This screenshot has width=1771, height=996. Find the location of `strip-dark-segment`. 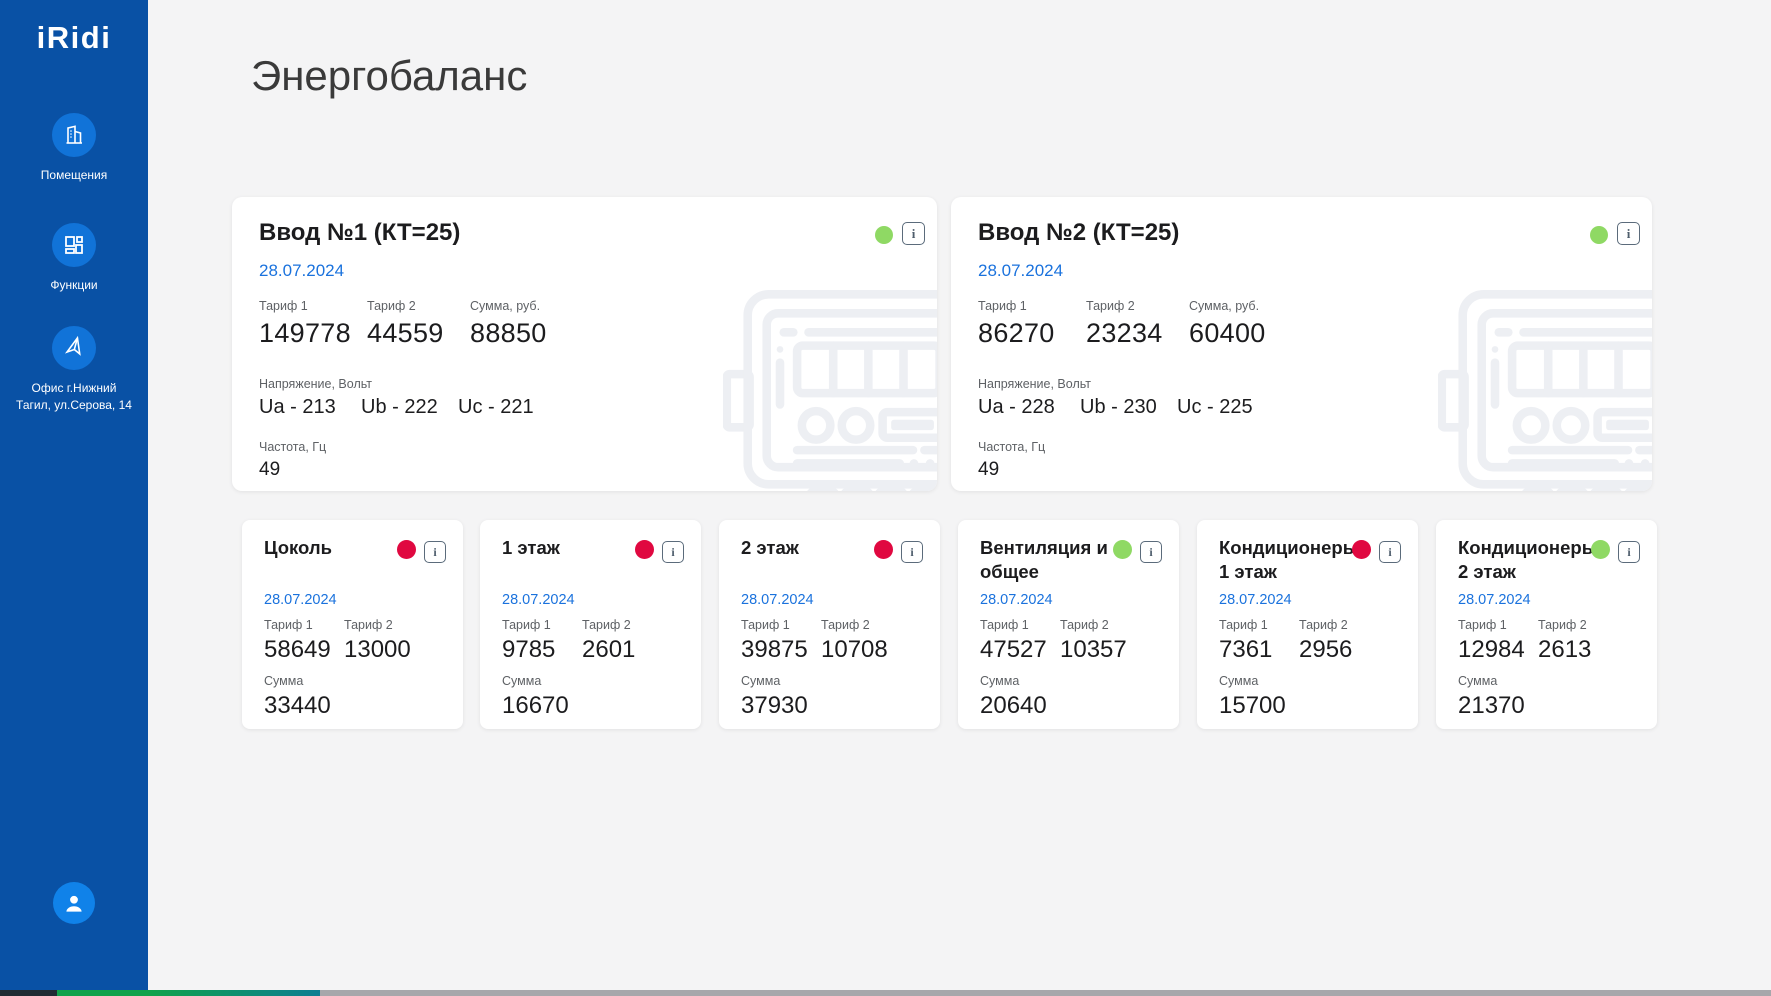

strip-dark-segment is located at coordinates (28, 993).